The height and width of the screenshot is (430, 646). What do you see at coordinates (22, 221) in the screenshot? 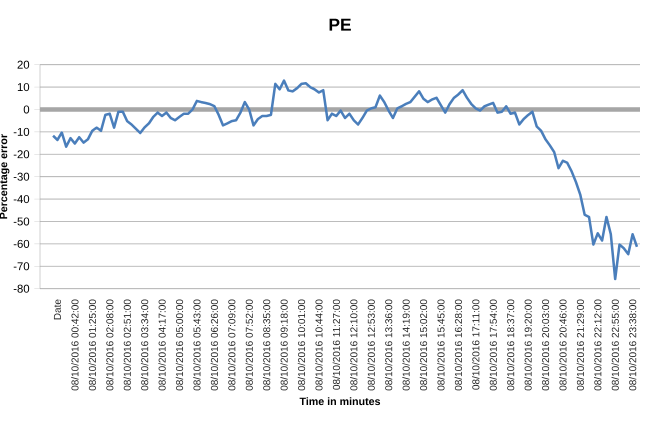
I see `y-tick-label: -50` at bounding box center [22, 221].